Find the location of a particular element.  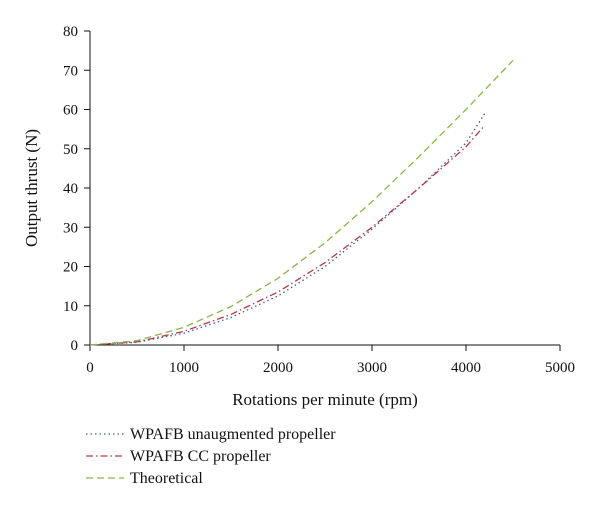

legend-label: WPAFB CC propeller is located at coordinates (200, 456).